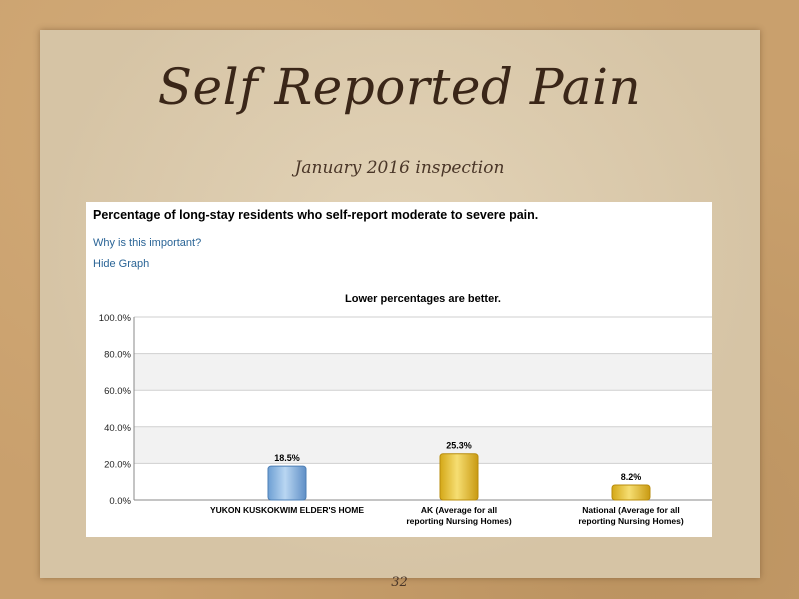 This screenshot has height=599, width=799. What do you see at coordinates (117, 428) in the screenshot?
I see `y-tick-label: 40.0%` at bounding box center [117, 428].